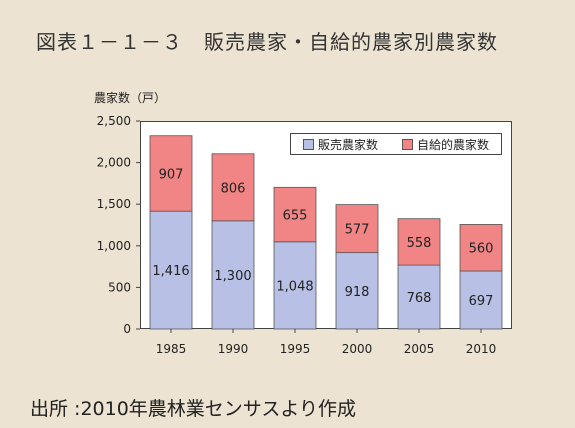 The image size is (575, 428). I want to click on figure-title: 図表１－１－３ 販売農家・自給的農家別農家数, so click(267, 42).